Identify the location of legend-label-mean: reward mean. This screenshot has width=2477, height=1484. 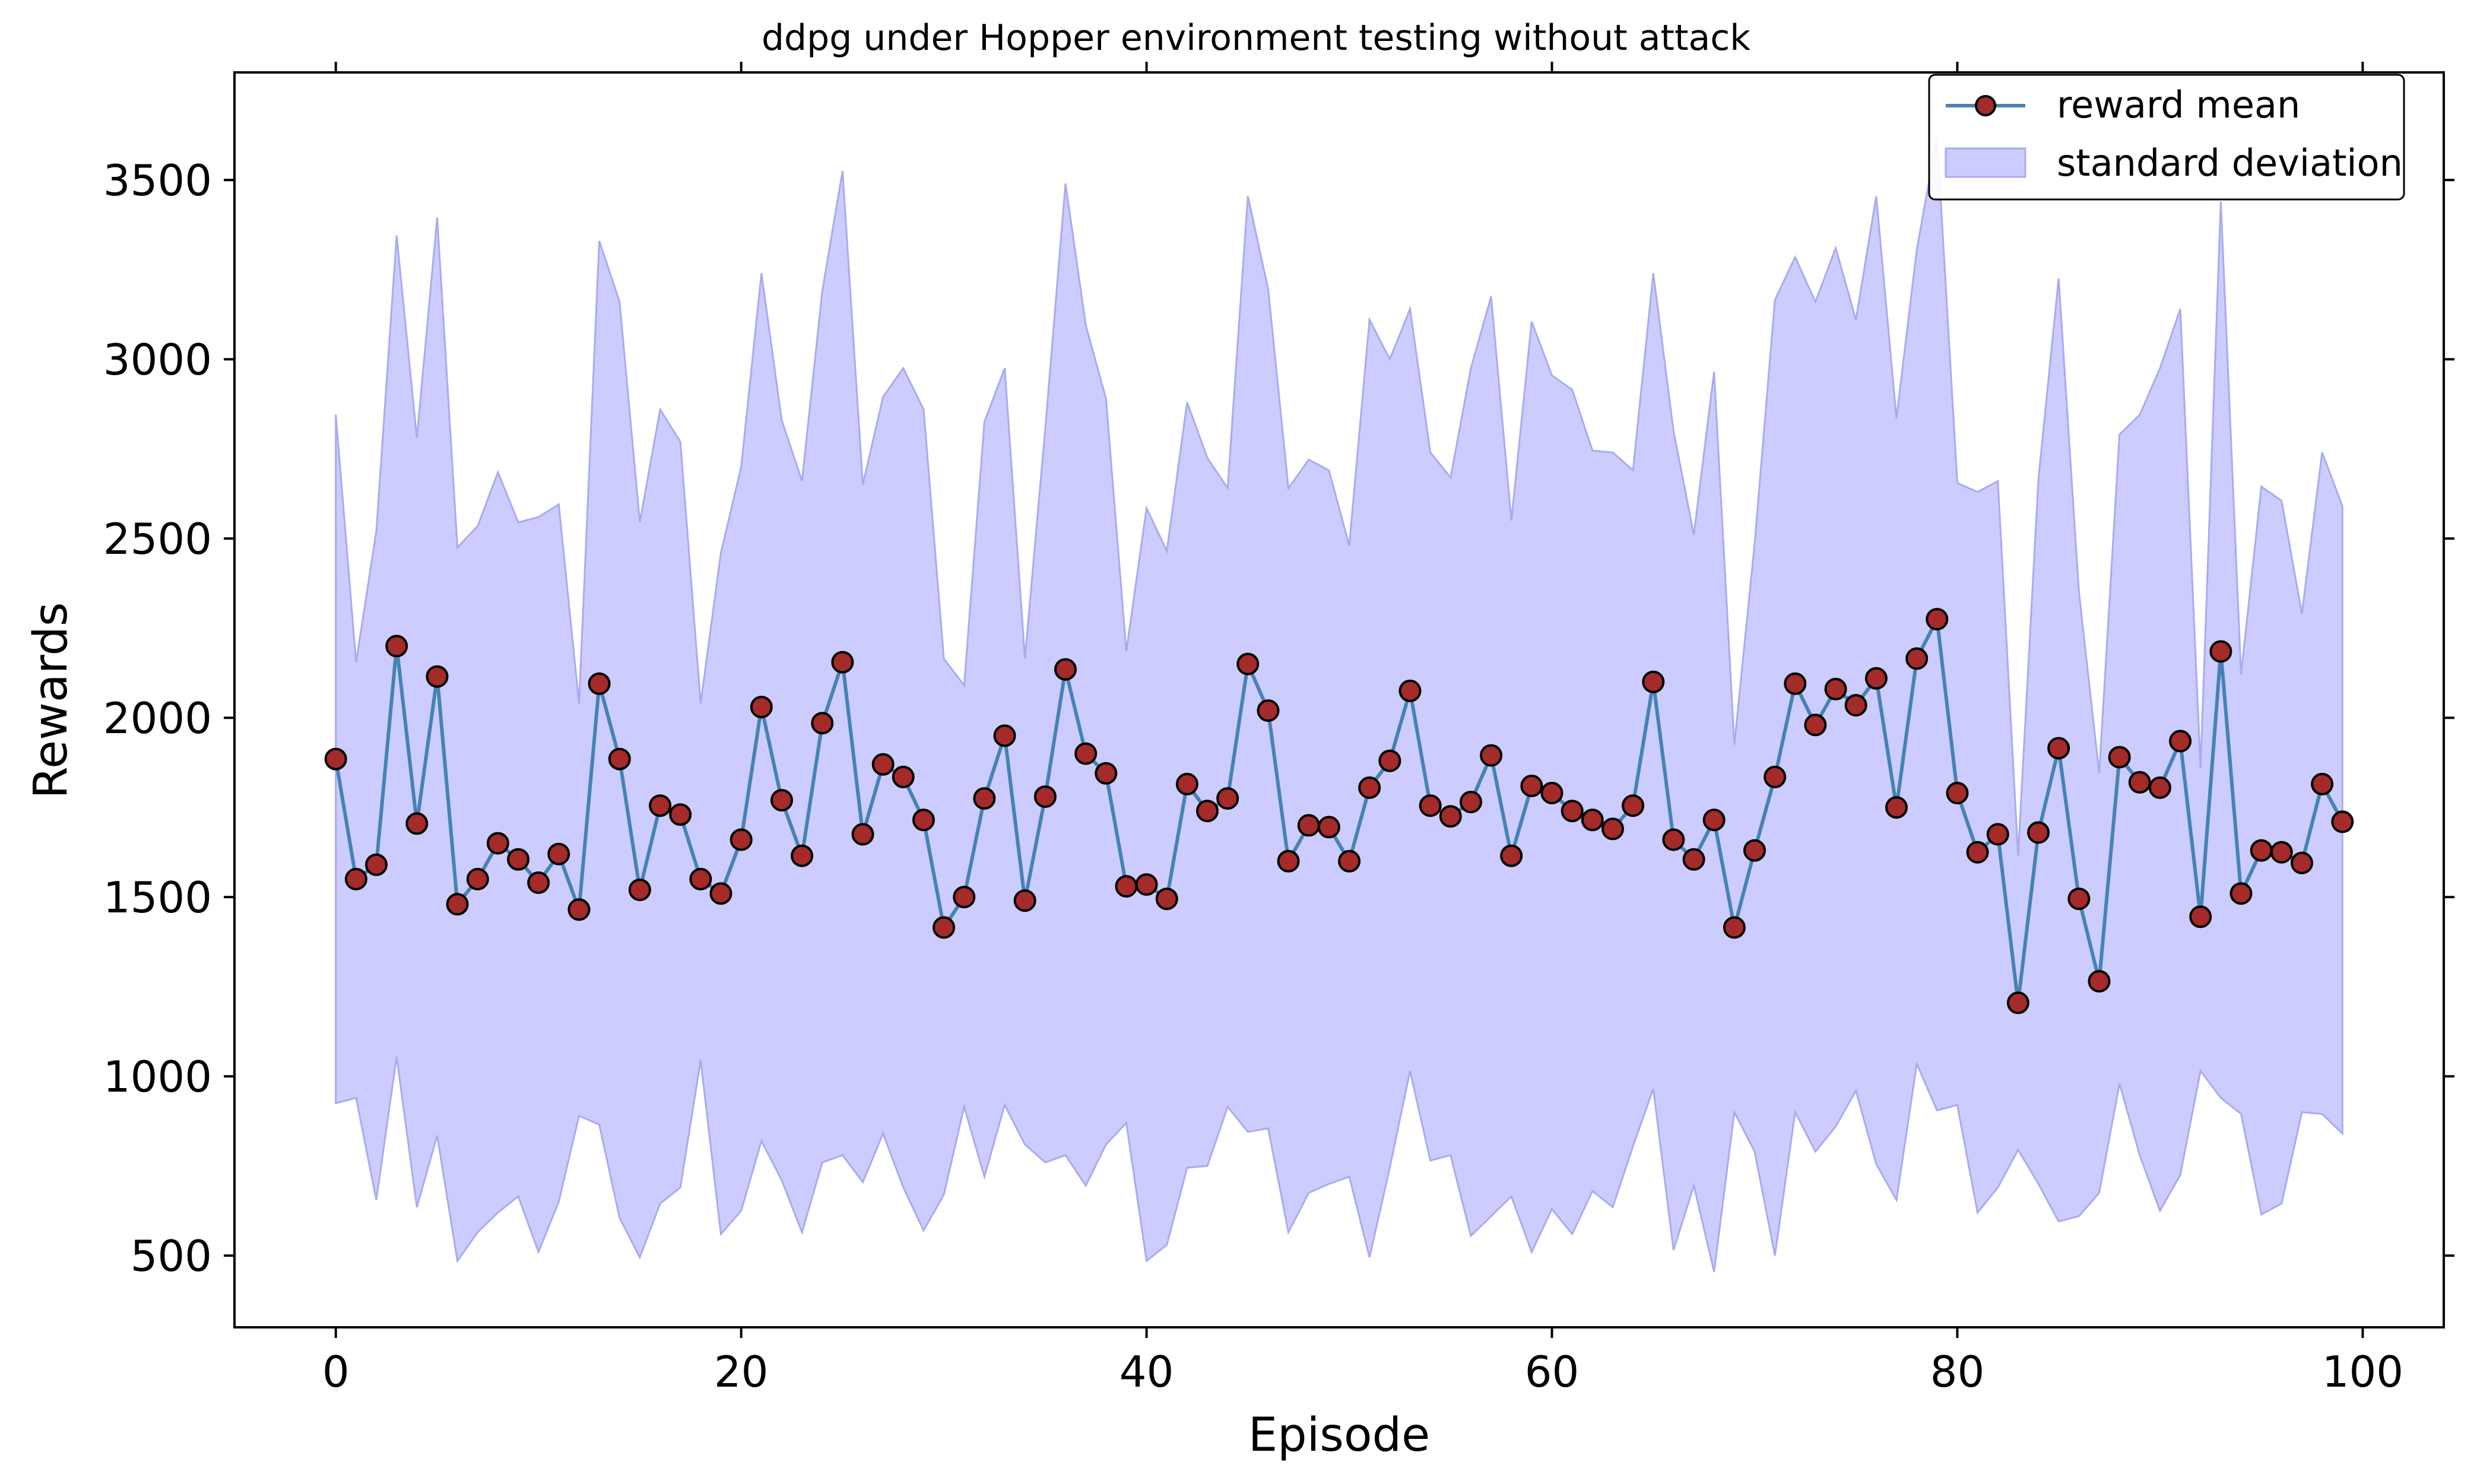
(2179, 104).